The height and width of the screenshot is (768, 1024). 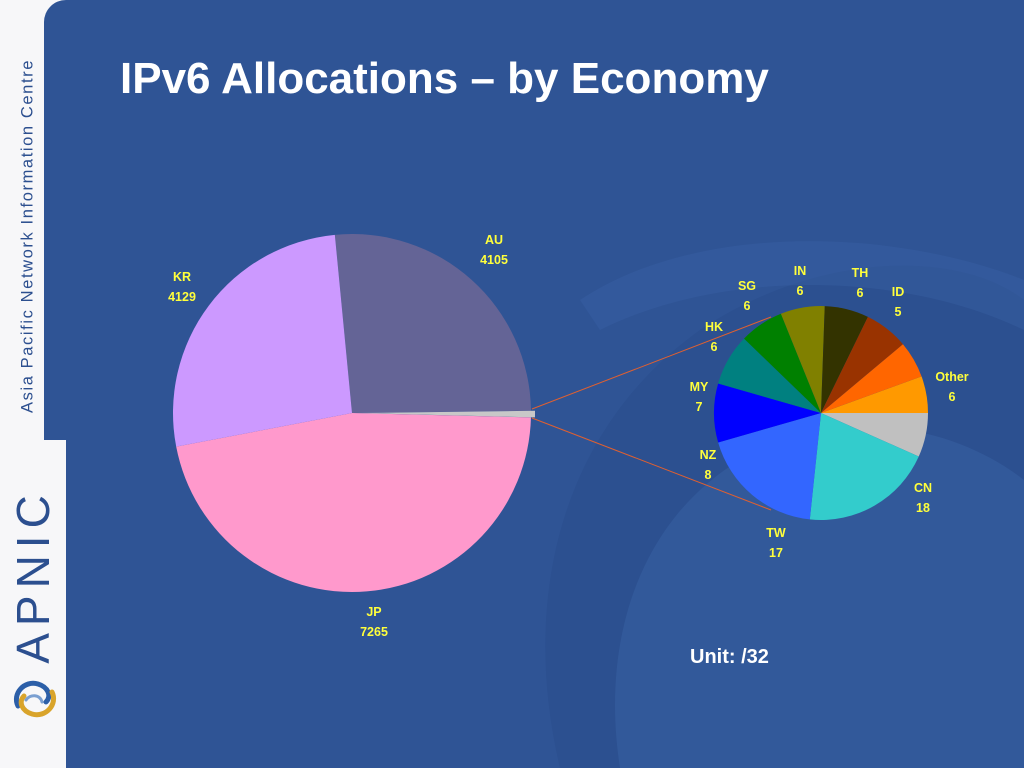 I want to click on apnic-swirl-icon, so click(x=35, y=699).